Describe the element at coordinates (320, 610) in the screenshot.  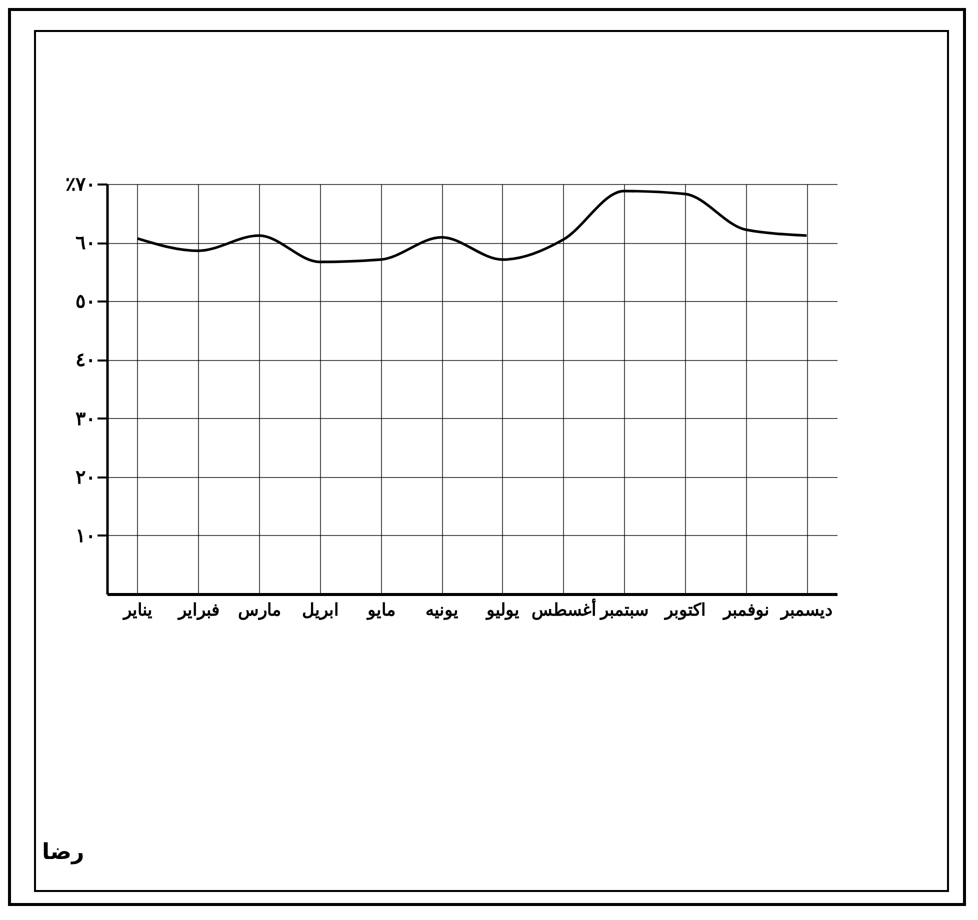
I see `x-tick-label: ابريل` at that location.